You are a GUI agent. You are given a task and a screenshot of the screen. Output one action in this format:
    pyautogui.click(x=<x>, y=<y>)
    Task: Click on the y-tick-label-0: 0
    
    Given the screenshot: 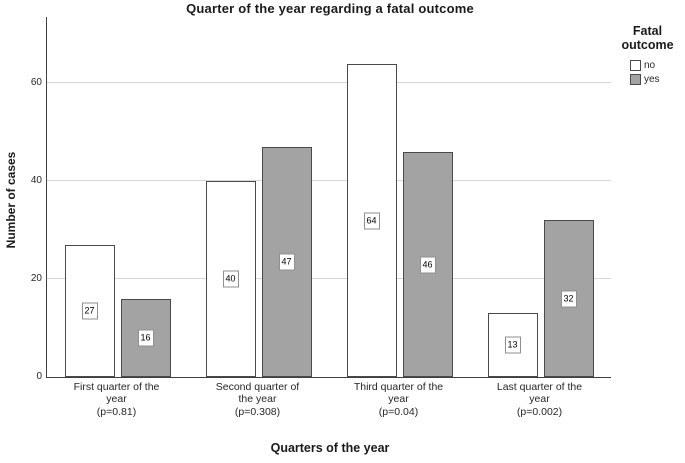 What is the action you would take?
    pyautogui.click(x=39, y=376)
    